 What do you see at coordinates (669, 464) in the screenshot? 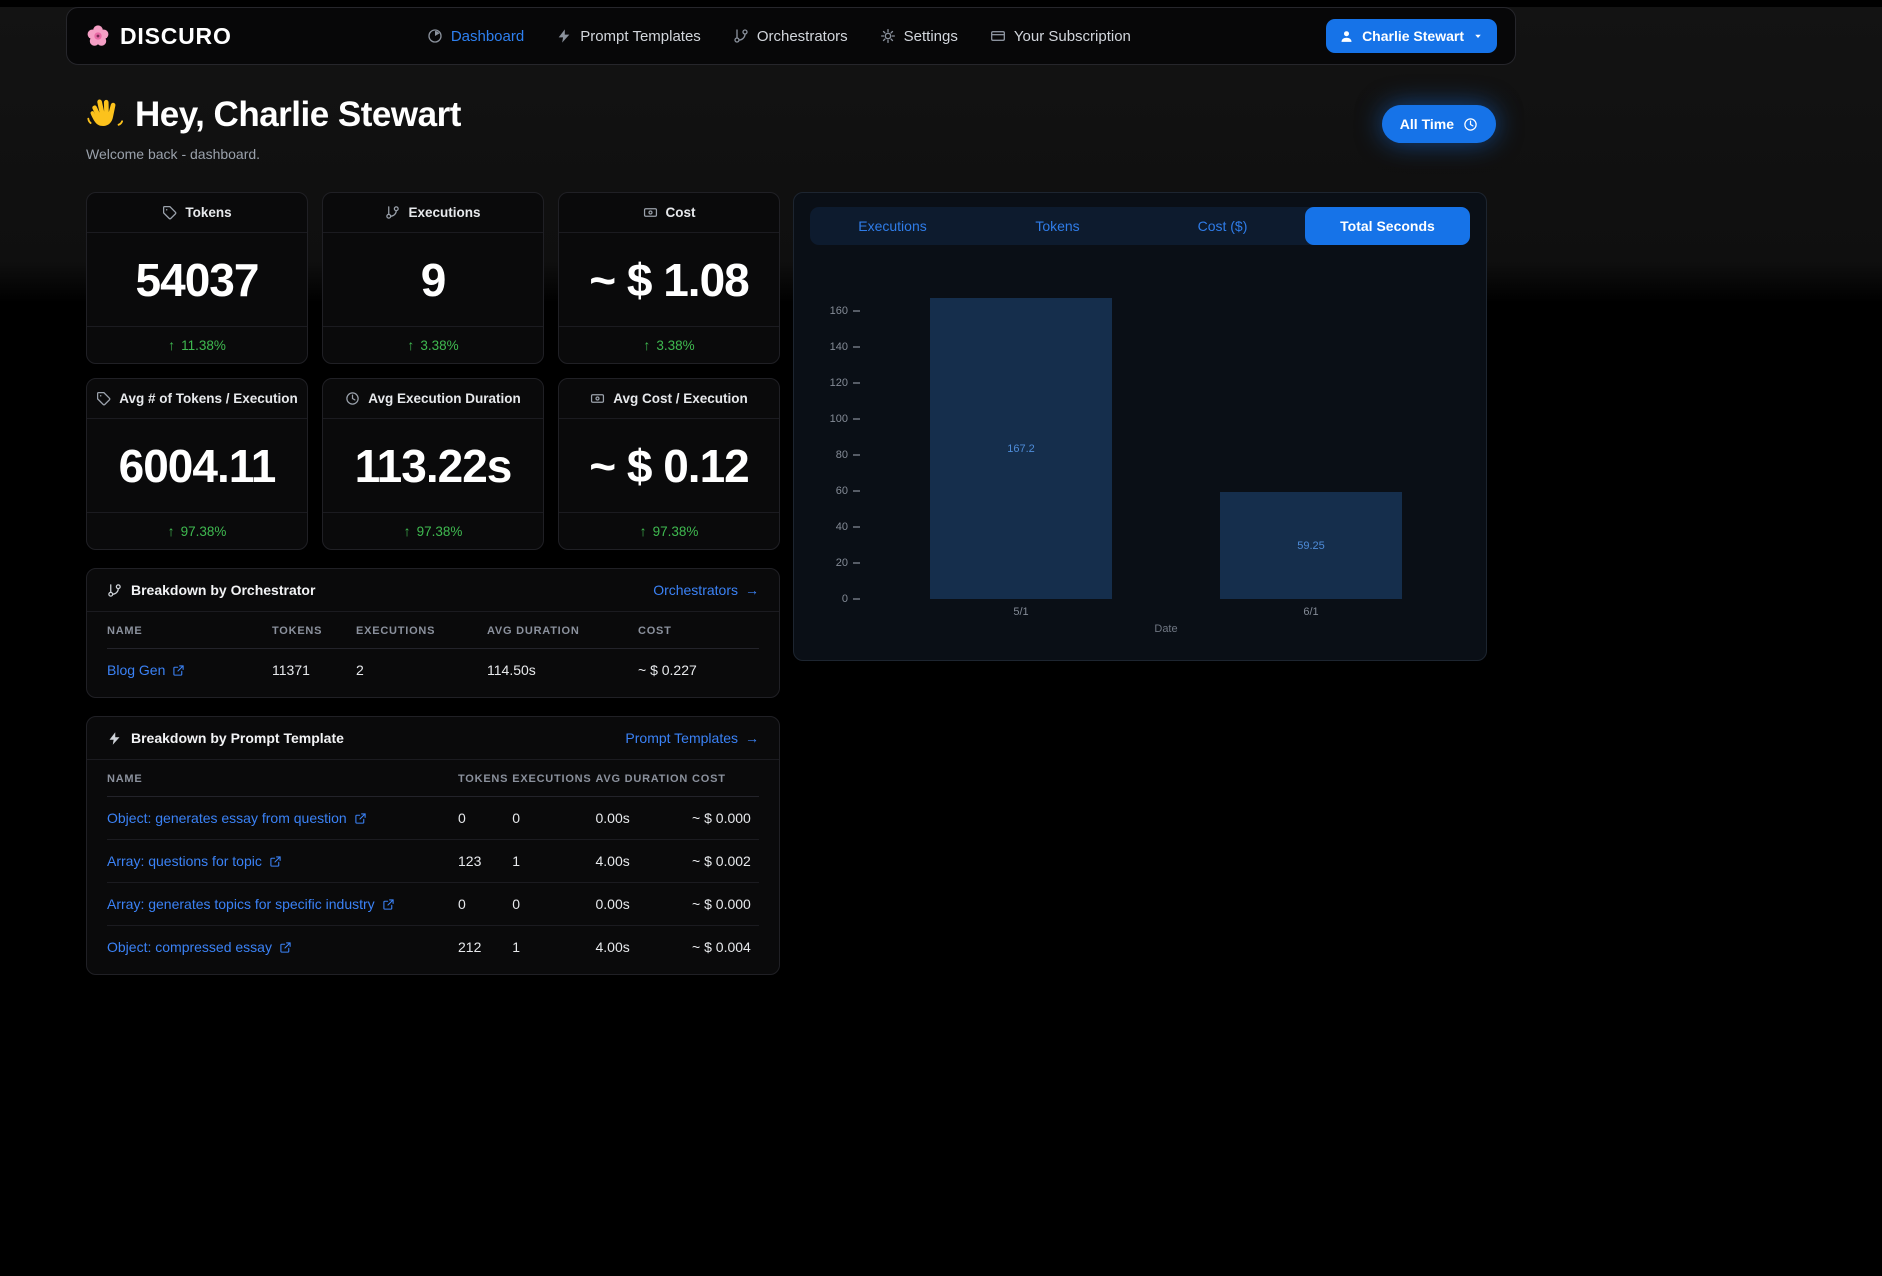
I see `stat-card-avg-cost: Avg Cost / Execution ~ $ 0.12 ↑ 97.38%` at bounding box center [669, 464].